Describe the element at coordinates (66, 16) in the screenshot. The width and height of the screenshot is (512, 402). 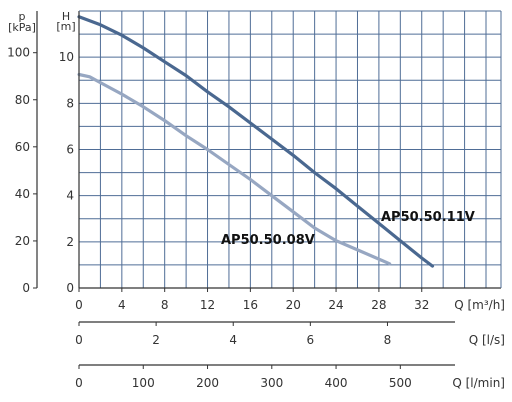
I see `head-axis-label: H` at that location.